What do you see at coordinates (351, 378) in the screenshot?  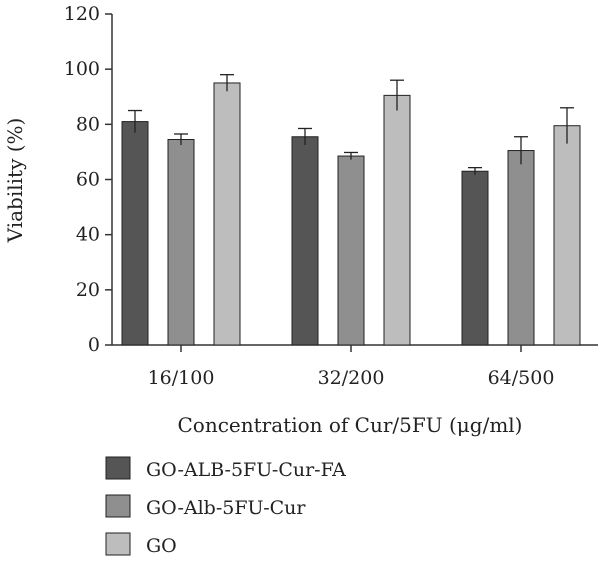 I see `x-tick-label: 32/200` at bounding box center [351, 378].